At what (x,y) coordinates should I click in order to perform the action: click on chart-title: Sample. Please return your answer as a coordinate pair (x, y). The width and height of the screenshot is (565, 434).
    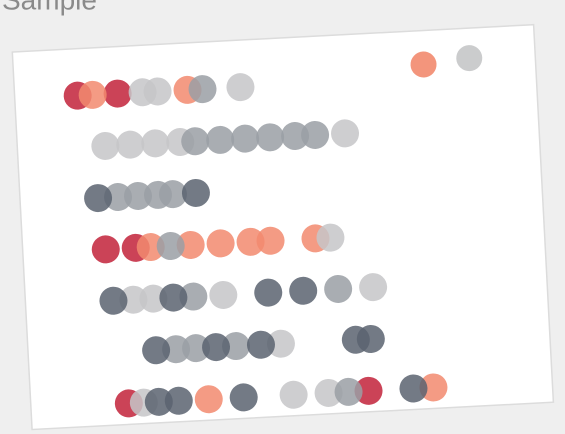
    Looking at the image, I should click on (49, 7).